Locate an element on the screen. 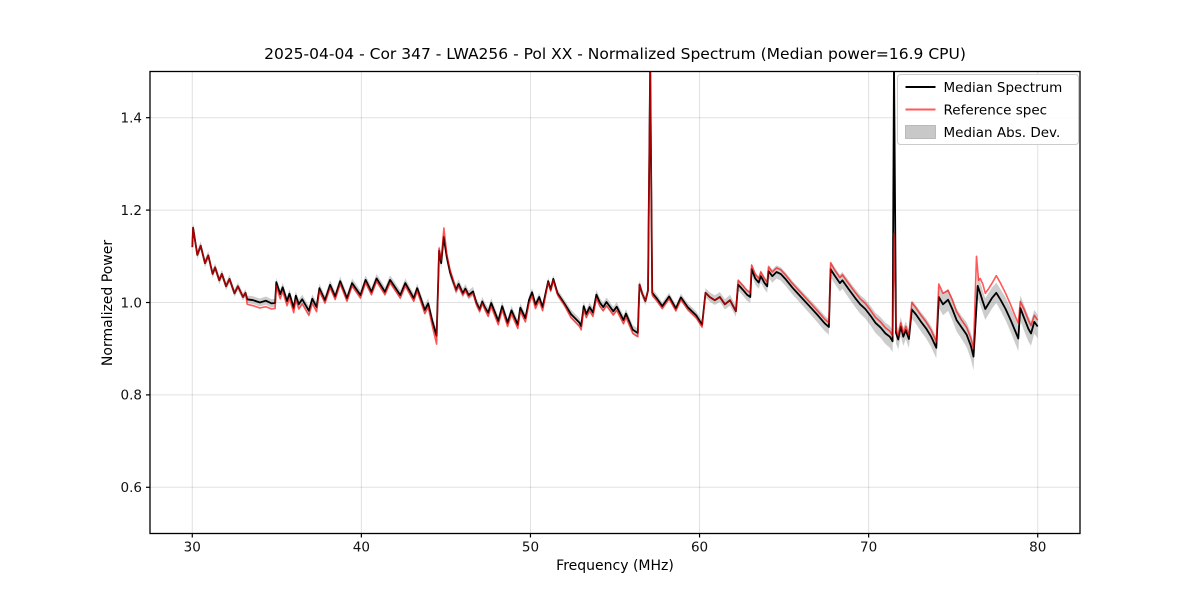 The image size is (1200, 600). y-tick-label: 1.4 is located at coordinates (131, 119).